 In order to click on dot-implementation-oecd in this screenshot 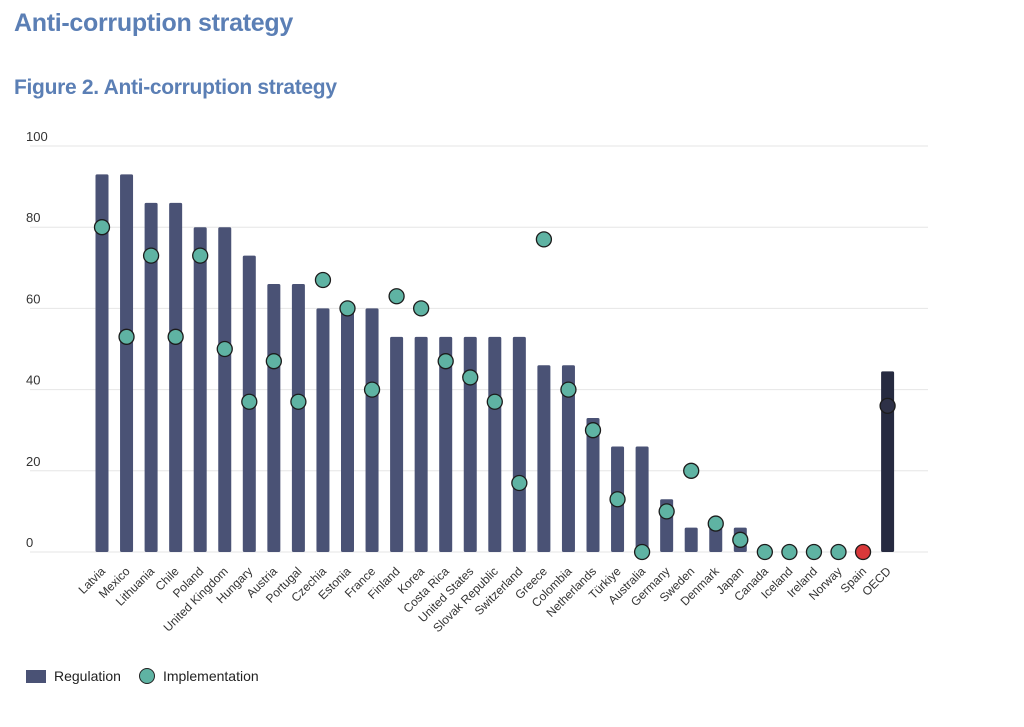, I will do `click(887, 405)`.